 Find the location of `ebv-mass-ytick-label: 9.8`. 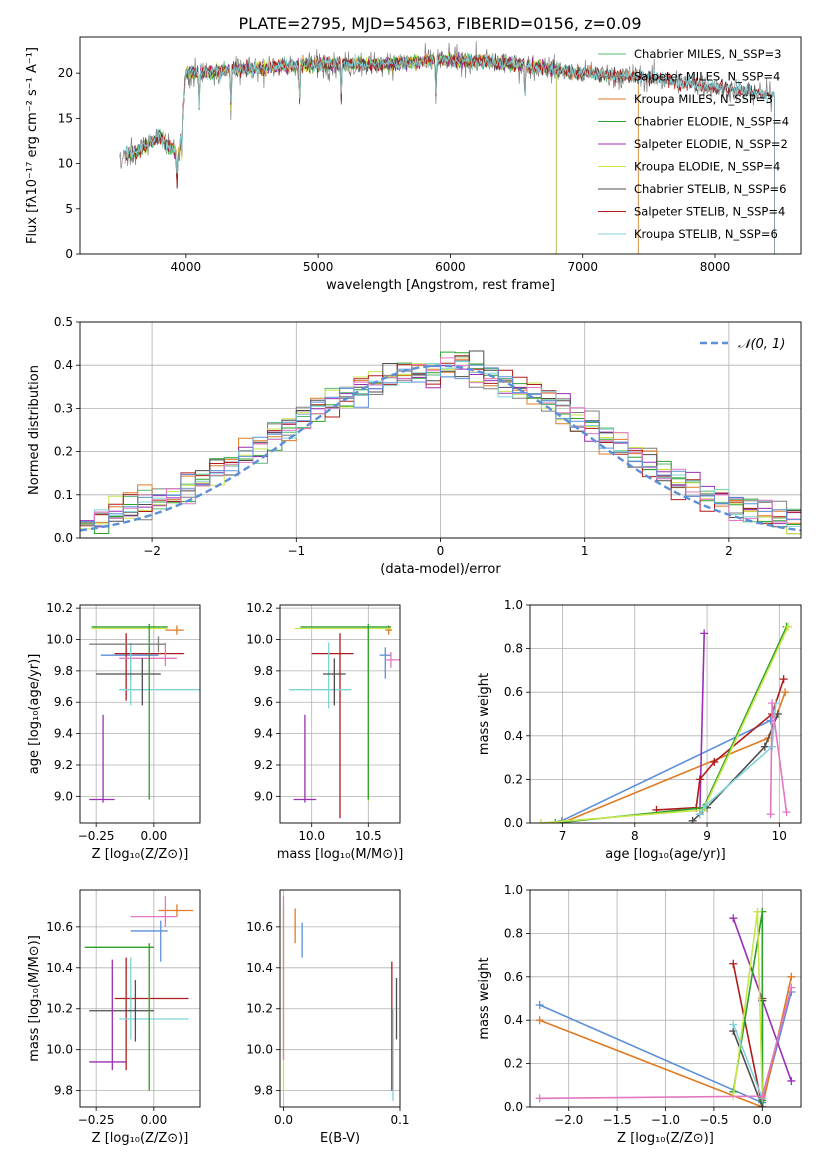

ebv-mass-ytick-label: 9.8 is located at coordinates (263, 1091).